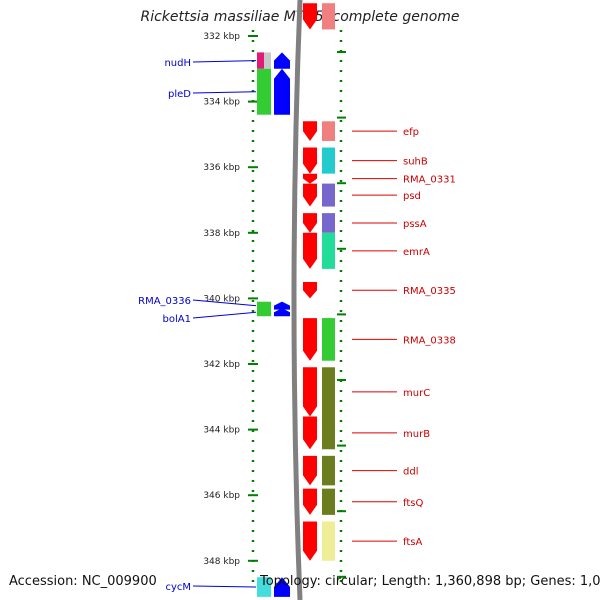 Image resolution: width=600 pixels, height=600 pixels. I want to click on gene-label: RMA_0335, so click(429, 291).